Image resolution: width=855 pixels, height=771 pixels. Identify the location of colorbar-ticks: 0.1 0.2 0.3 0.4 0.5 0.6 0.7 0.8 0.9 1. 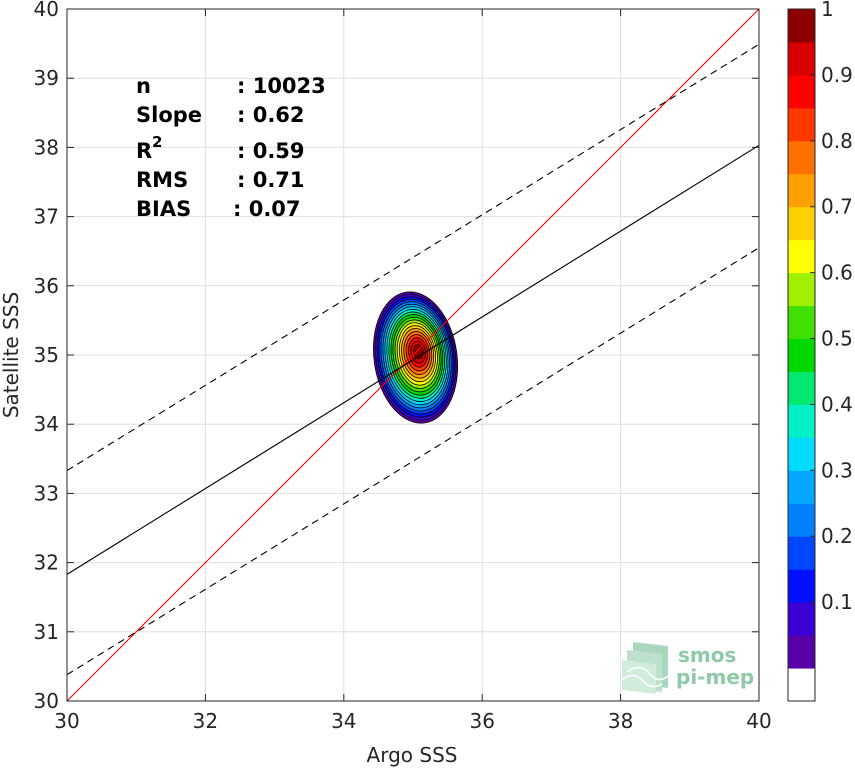
(831, 307).